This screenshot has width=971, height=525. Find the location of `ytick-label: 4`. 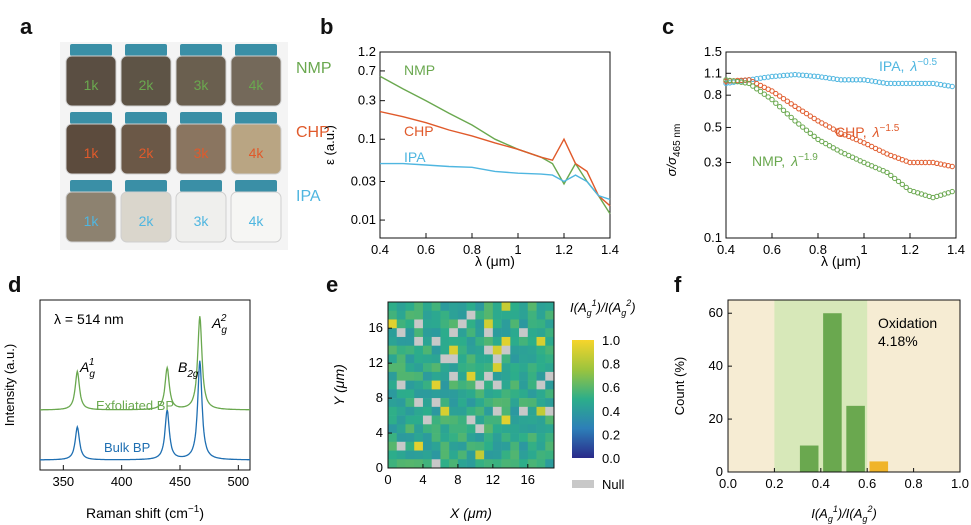

ytick-label: 4 is located at coordinates (379, 432).